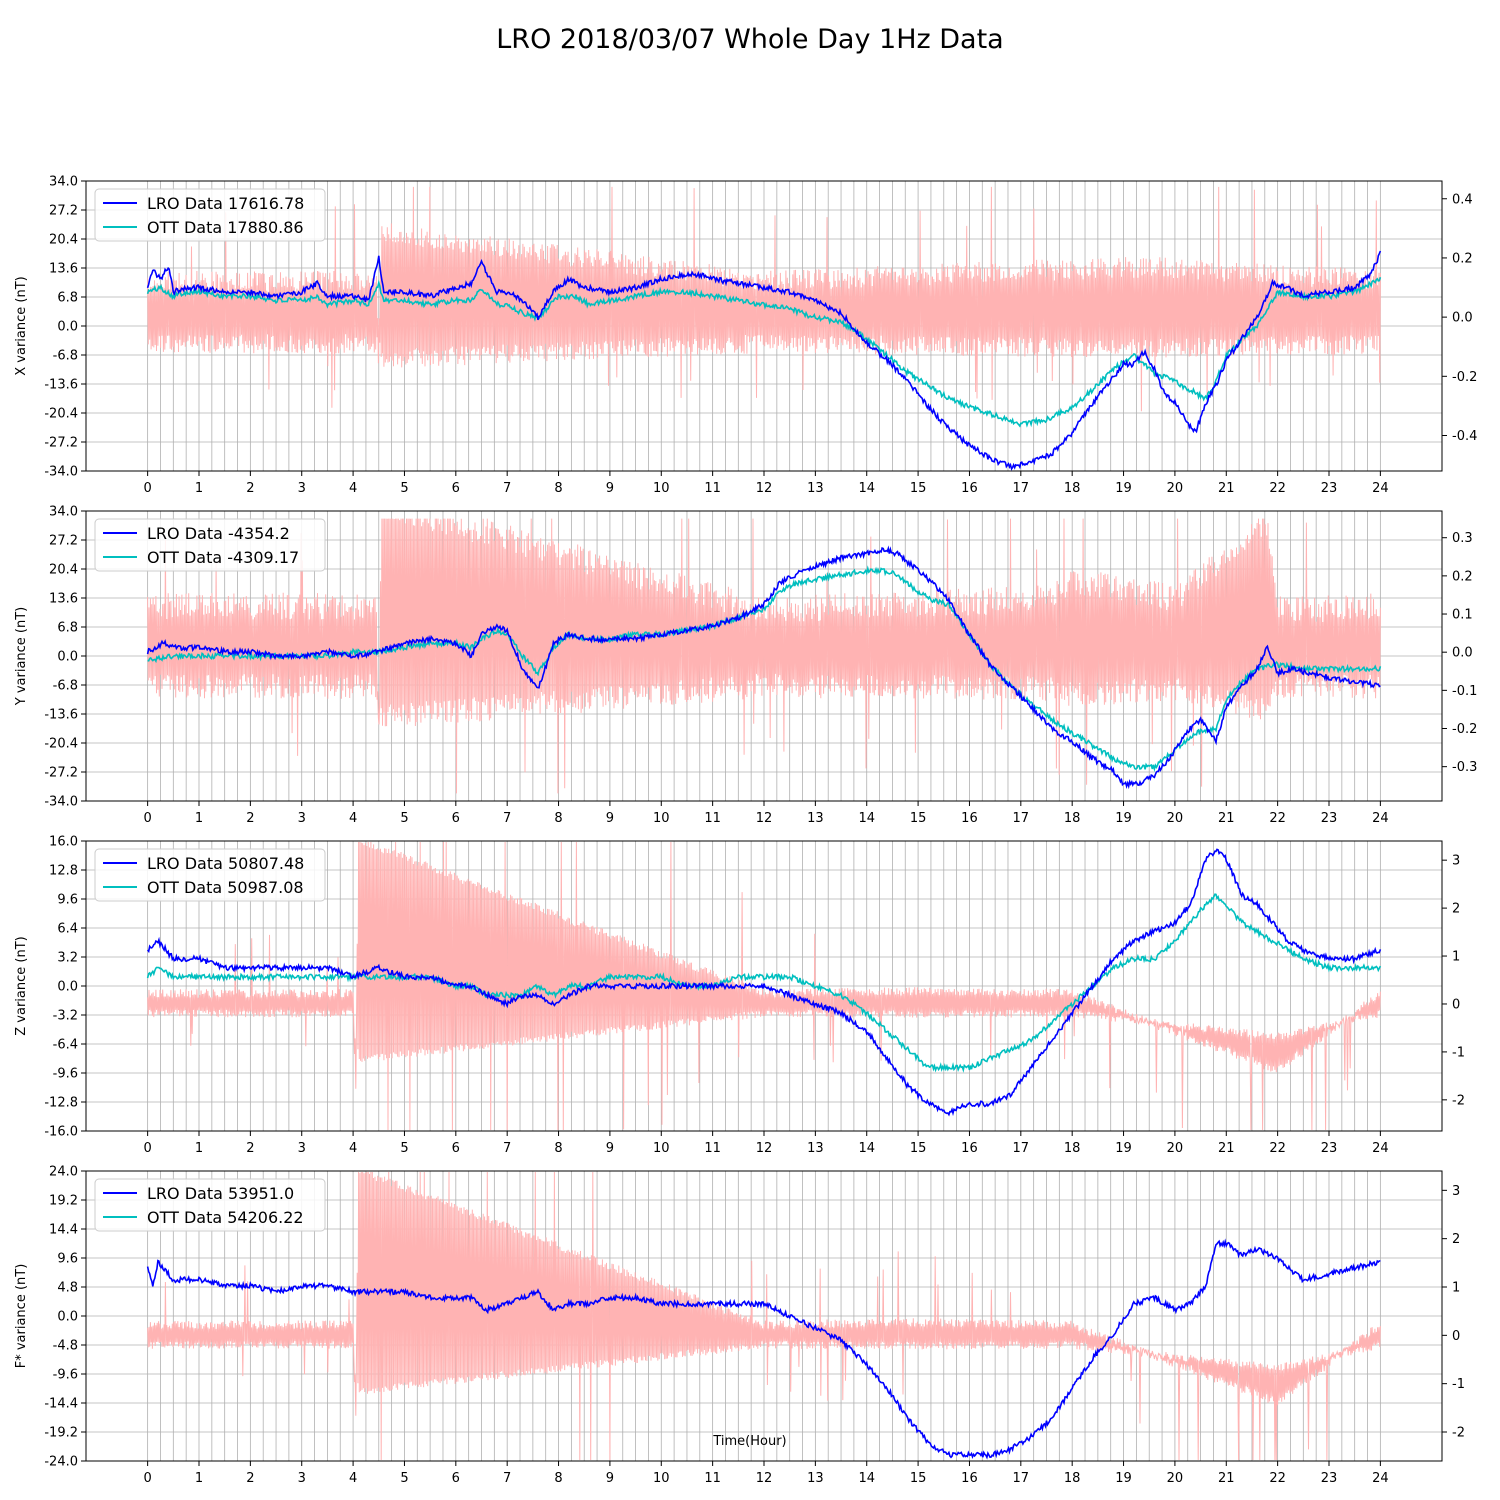  Describe the element at coordinates (225, 1217) in the screenshot. I see `legend-entry: OTT Data 54206.22` at that location.